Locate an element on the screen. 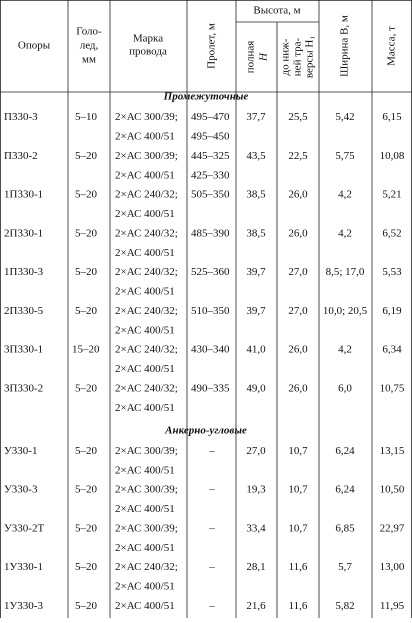  support-cell: 2П330-5 is located at coordinates (24, 311).